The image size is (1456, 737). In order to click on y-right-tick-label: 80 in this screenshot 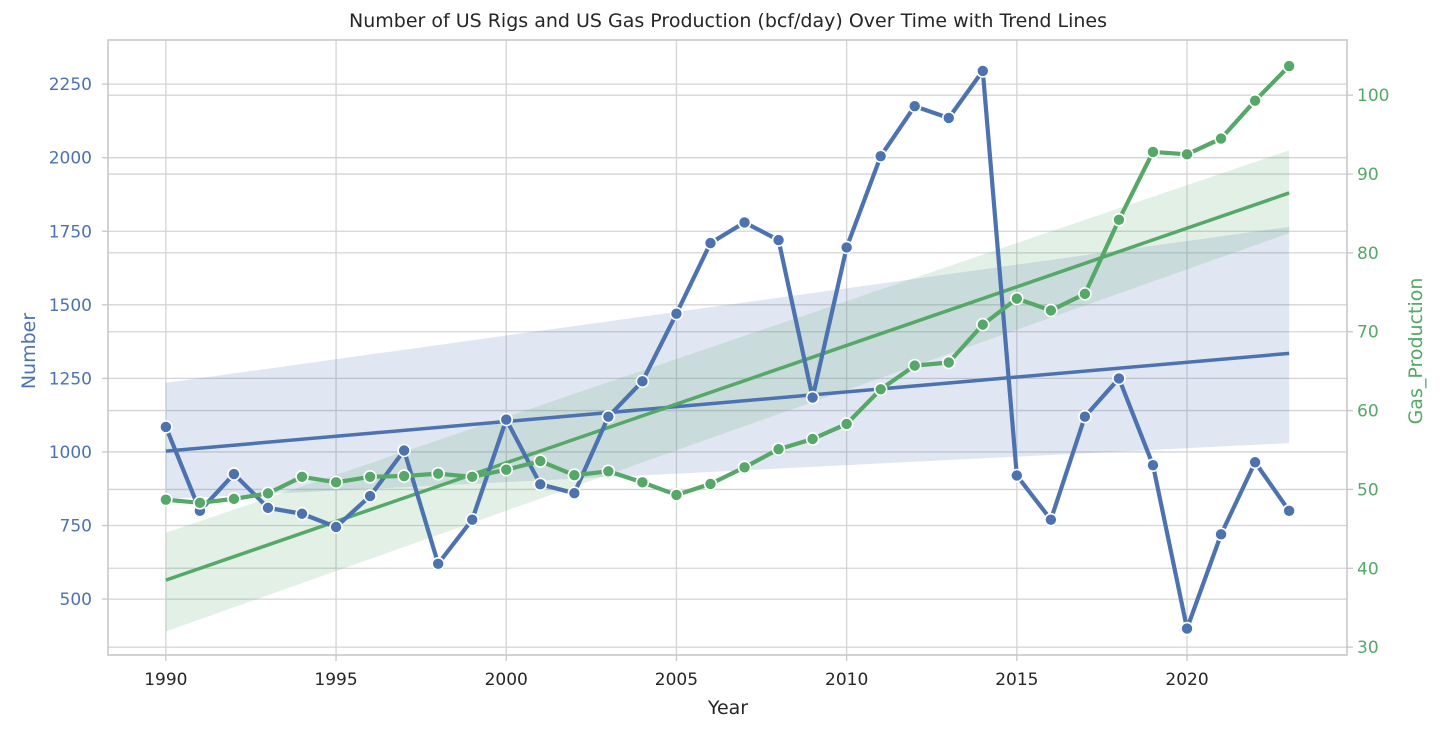, I will do `click(1368, 254)`.